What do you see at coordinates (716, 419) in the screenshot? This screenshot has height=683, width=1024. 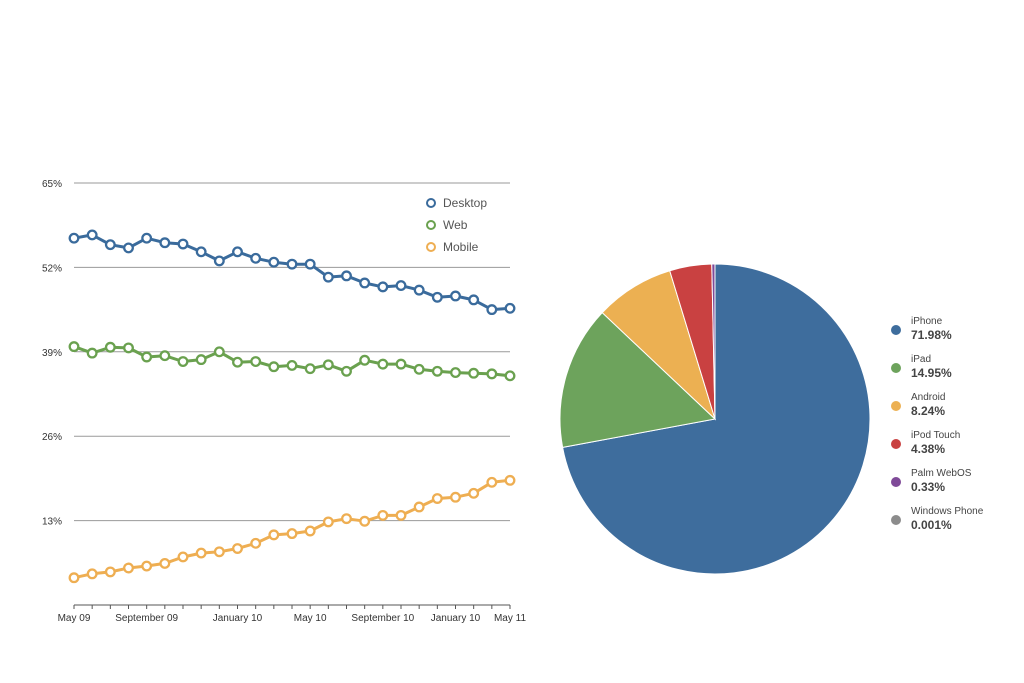 I see `pie-slice-iphone` at bounding box center [716, 419].